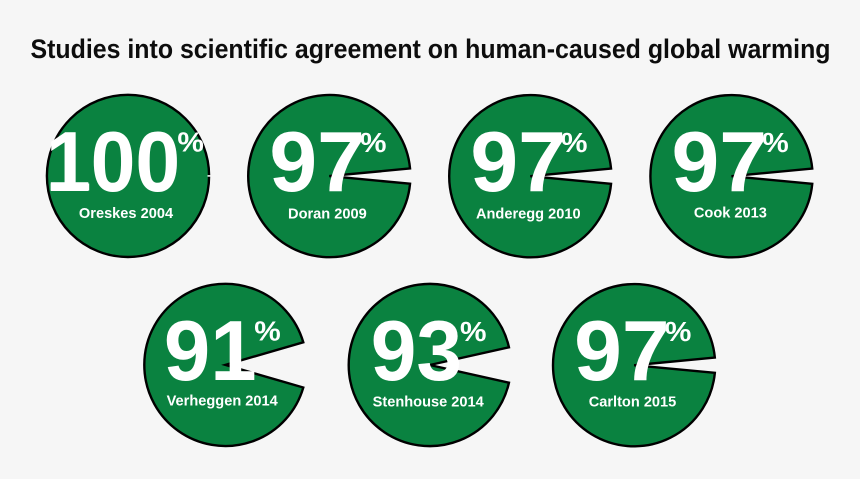  What do you see at coordinates (528, 215) in the screenshot?
I see `svg-text: Anderegg 2010` at bounding box center [528, 215].